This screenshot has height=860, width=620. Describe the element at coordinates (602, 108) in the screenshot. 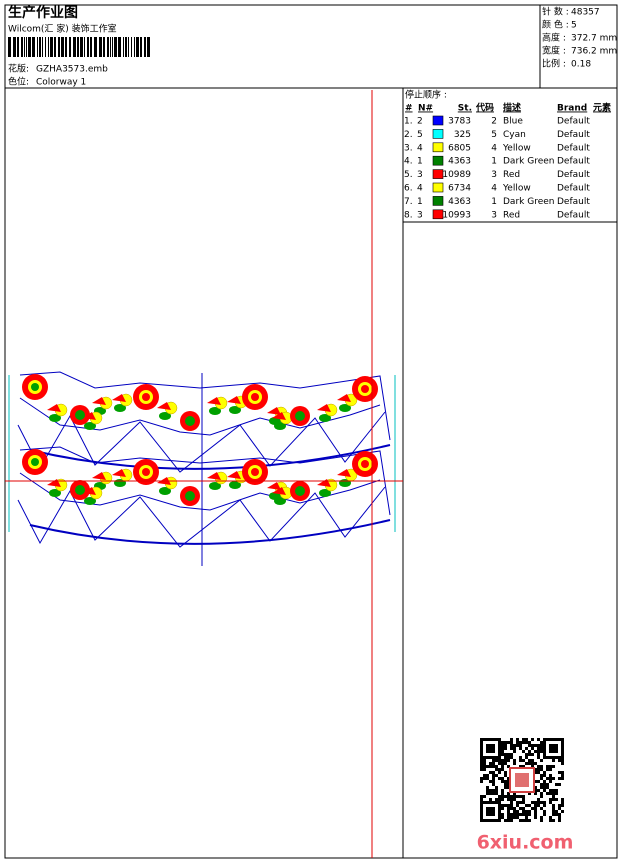

I see `column-header: 元素` at that location.